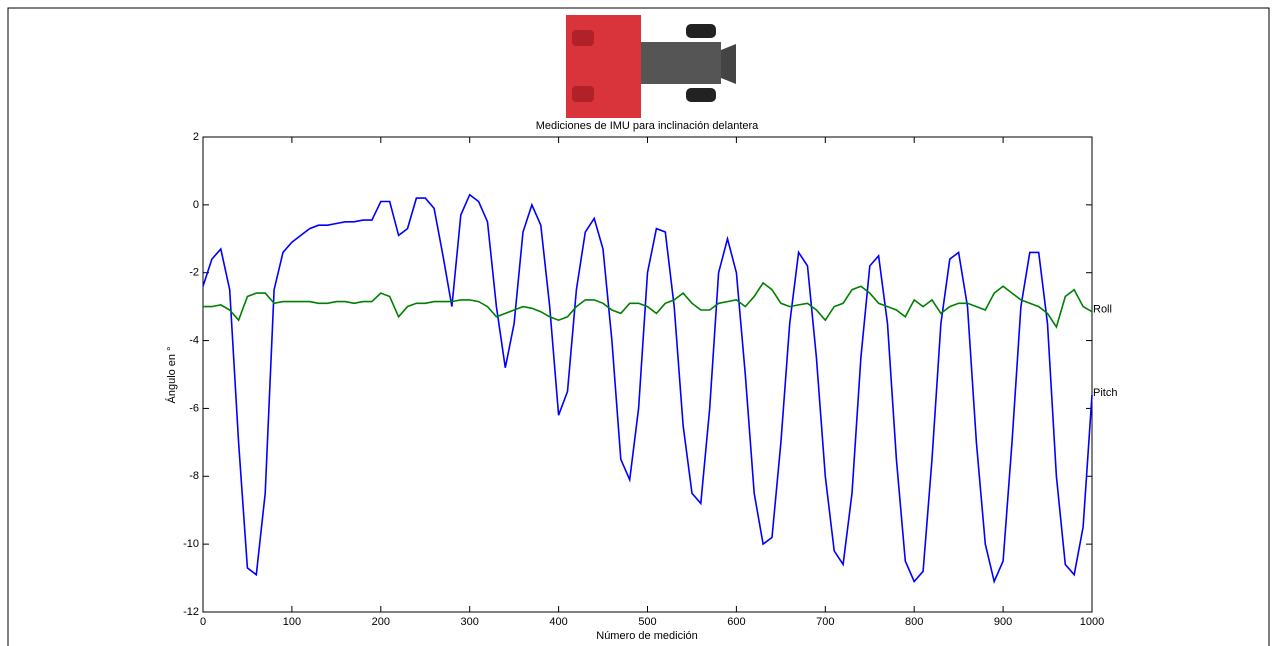 The height and width of the screenshot is (646, 1277). What do you see at coordinates (558, 622) in the screenshot?
I see `x-tick-label: 400` at bounding box center [558, 622].